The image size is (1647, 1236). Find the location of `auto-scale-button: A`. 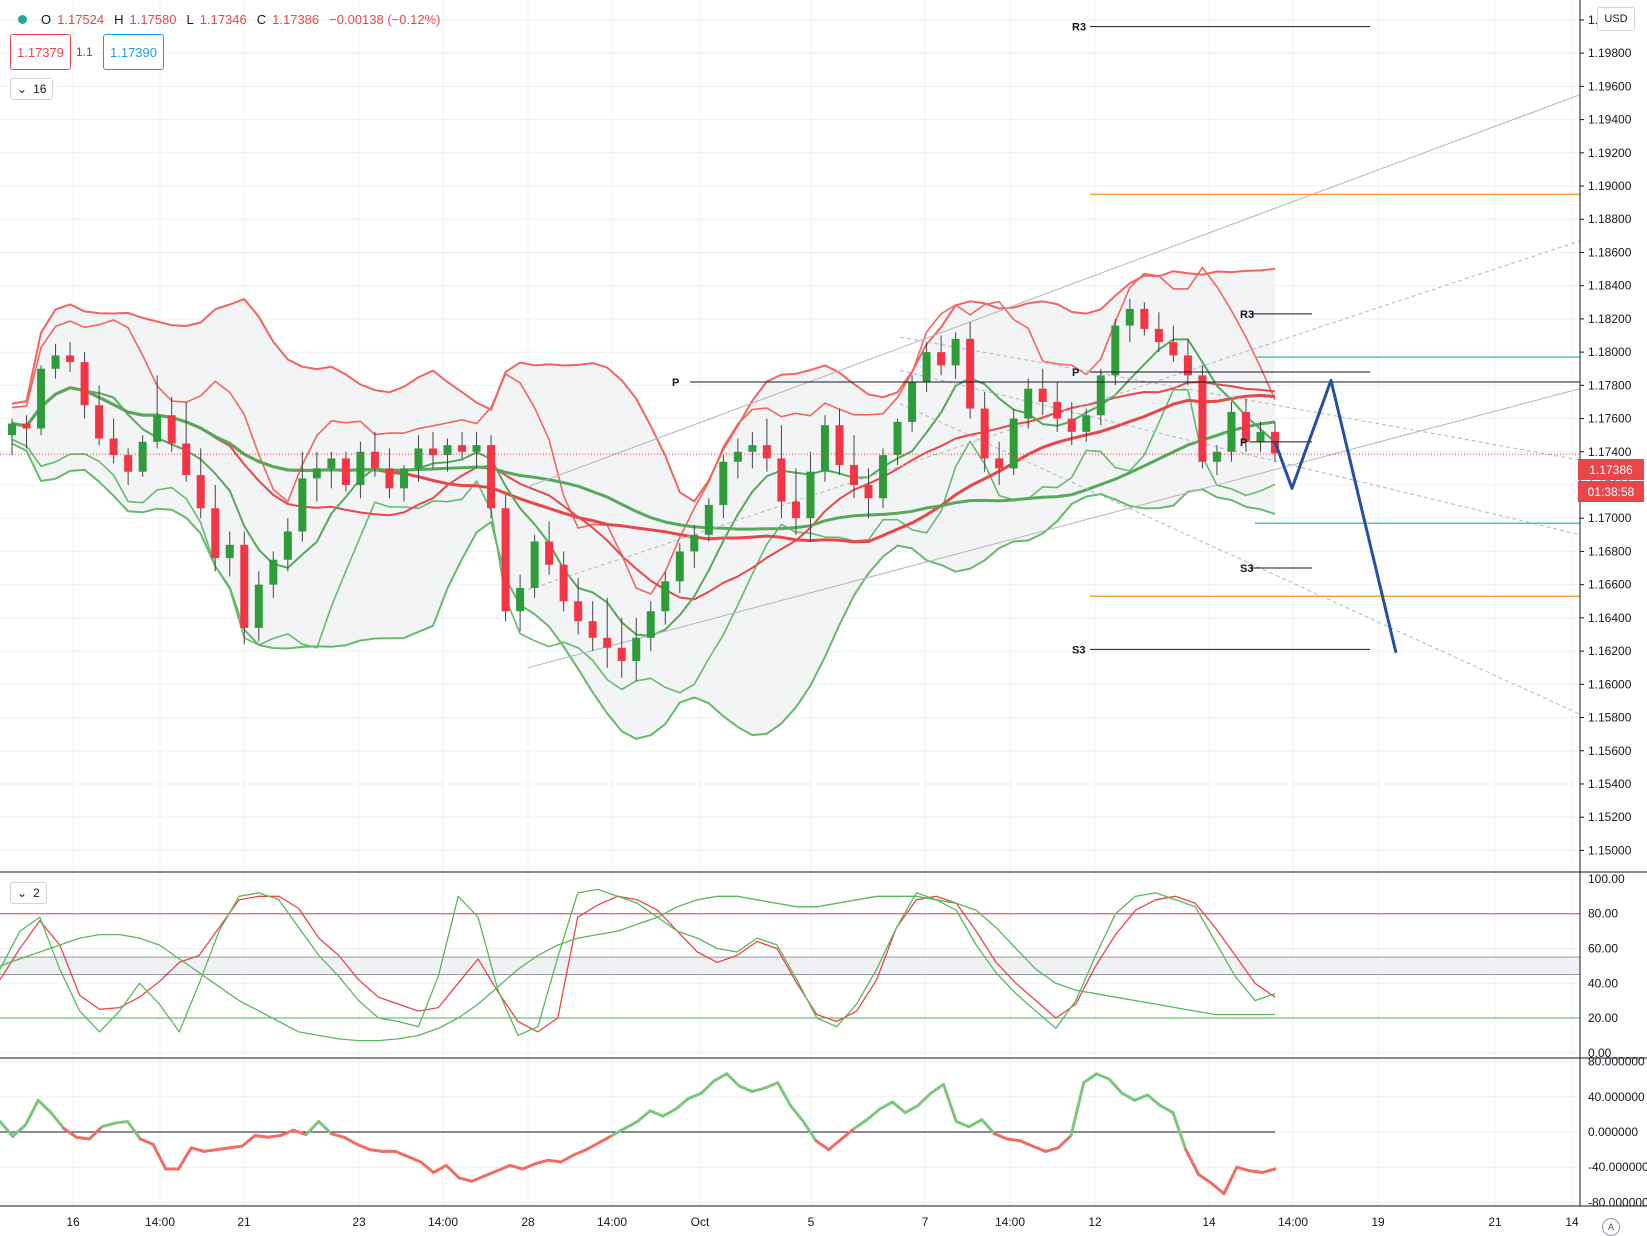

auto-scale-button: A is located at coordinates (1611, 1227).